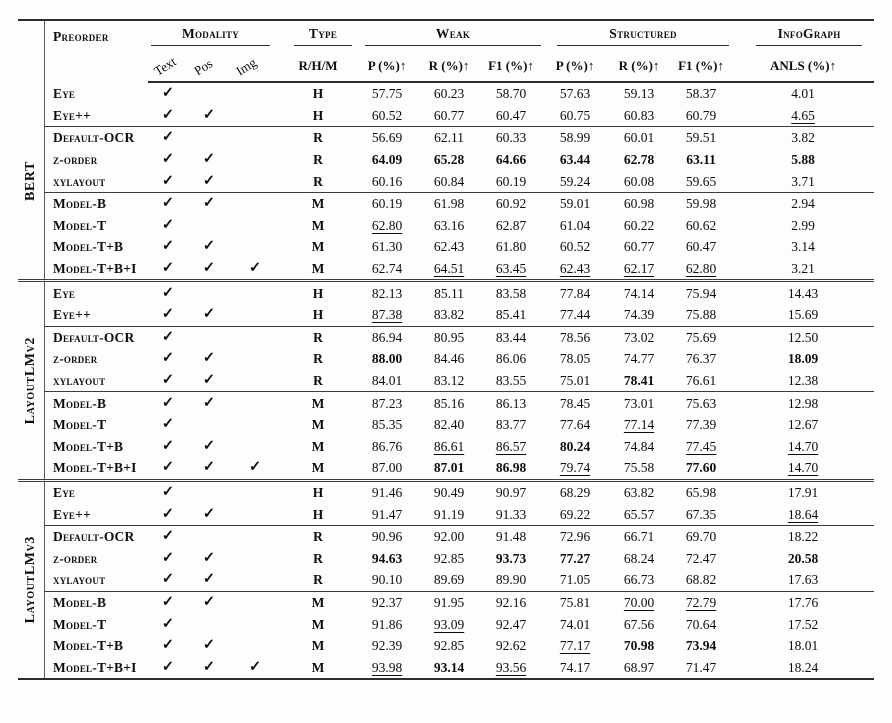  What do you see at coordinates (809, 36) in the screenshot?
I see `header-infograph: InfoGraph` at bounding box center [809, 36].